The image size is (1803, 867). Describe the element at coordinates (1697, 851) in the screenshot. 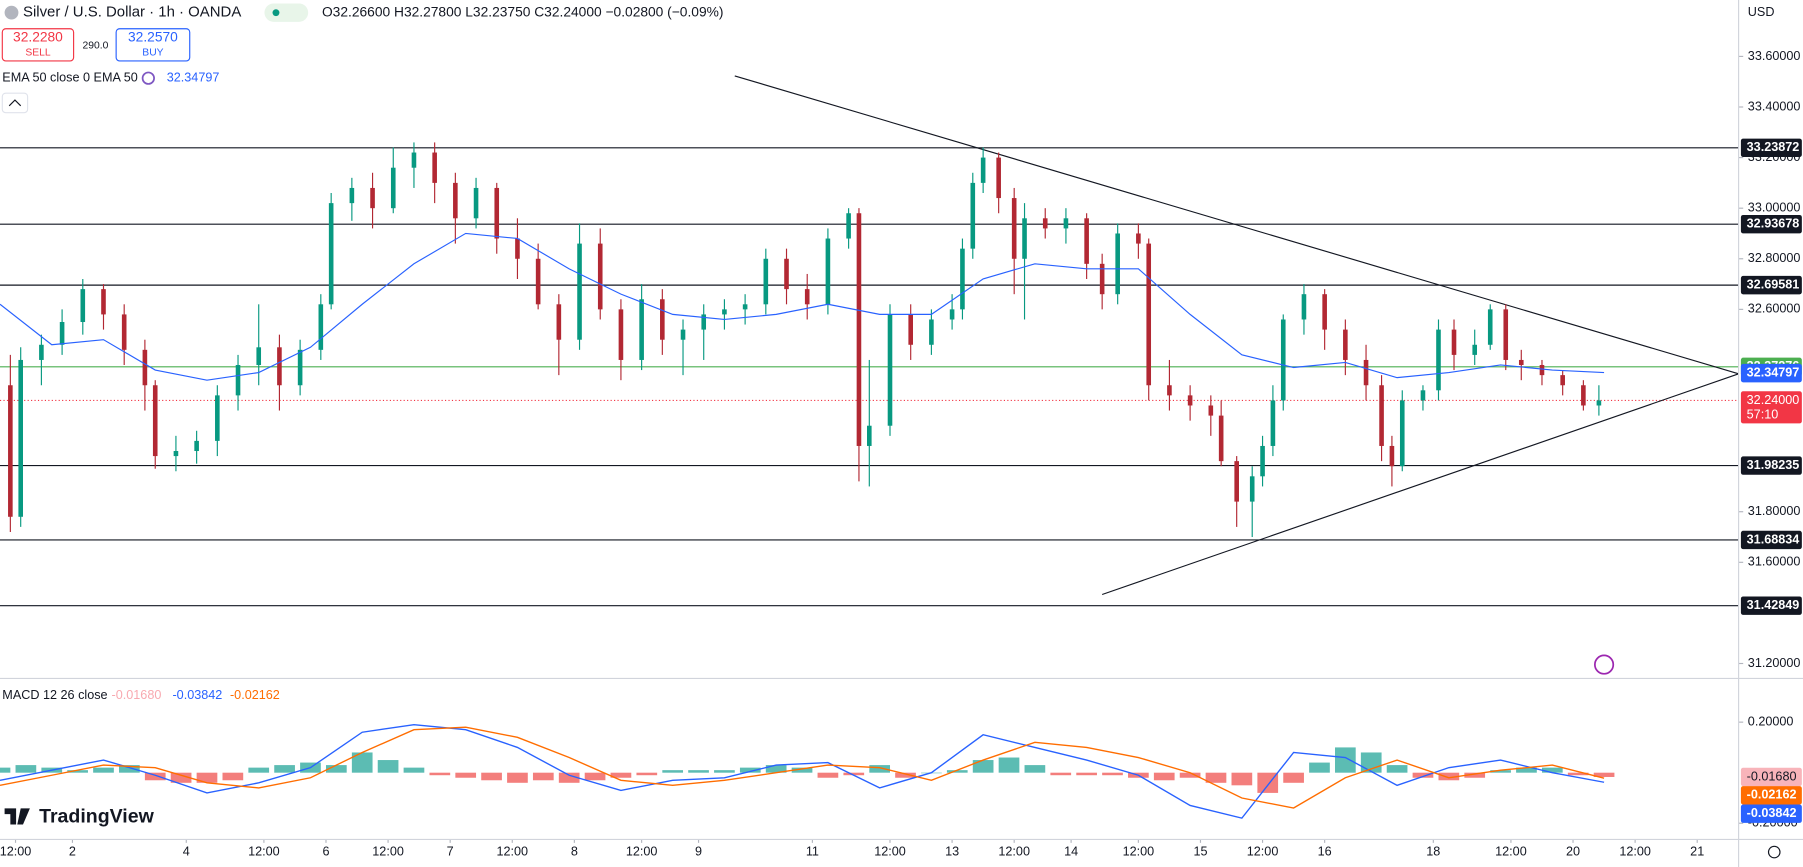

I see `x-tick-label: 21` at that location.